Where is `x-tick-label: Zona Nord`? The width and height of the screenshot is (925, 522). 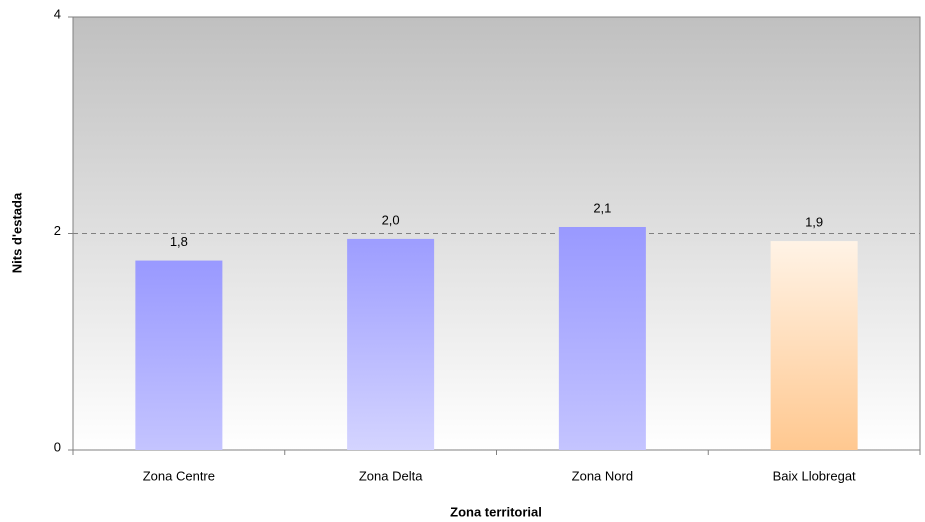
x-tick-label: Zona Nord is located at coordinates (602, 475).